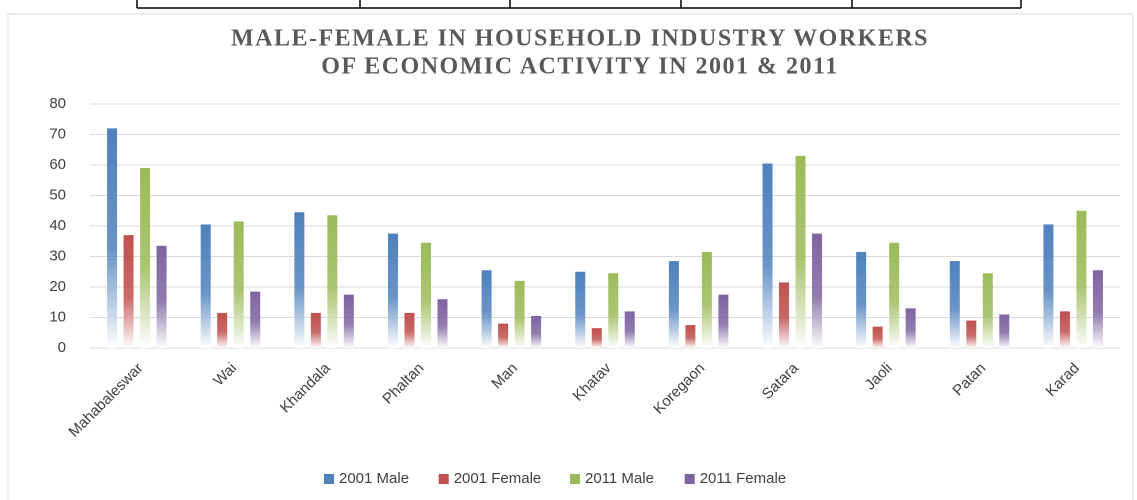 The width and height of the screenshot is (1137, 500). Describe the element at coordinates (57, 133) in the screenshot. I see `y-tick-label: 70` at that location.